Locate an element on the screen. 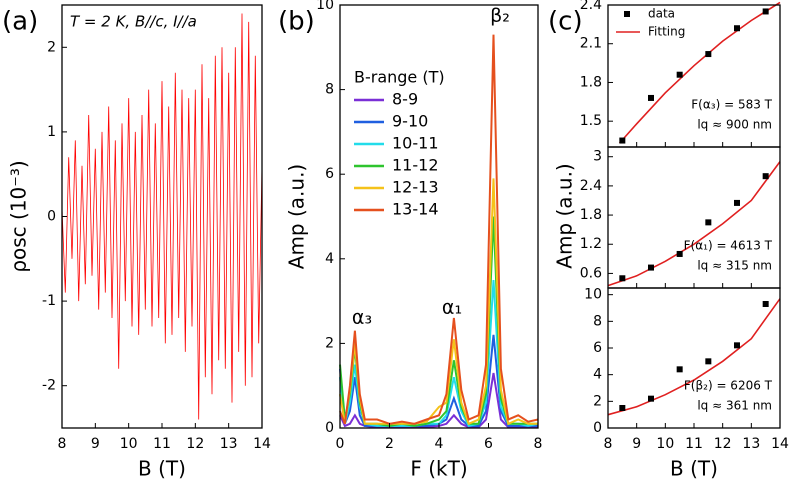 This screenshot has height=490, width=789. annotation: F(β₂) = 6206 T is located at coordinates (728, 386).